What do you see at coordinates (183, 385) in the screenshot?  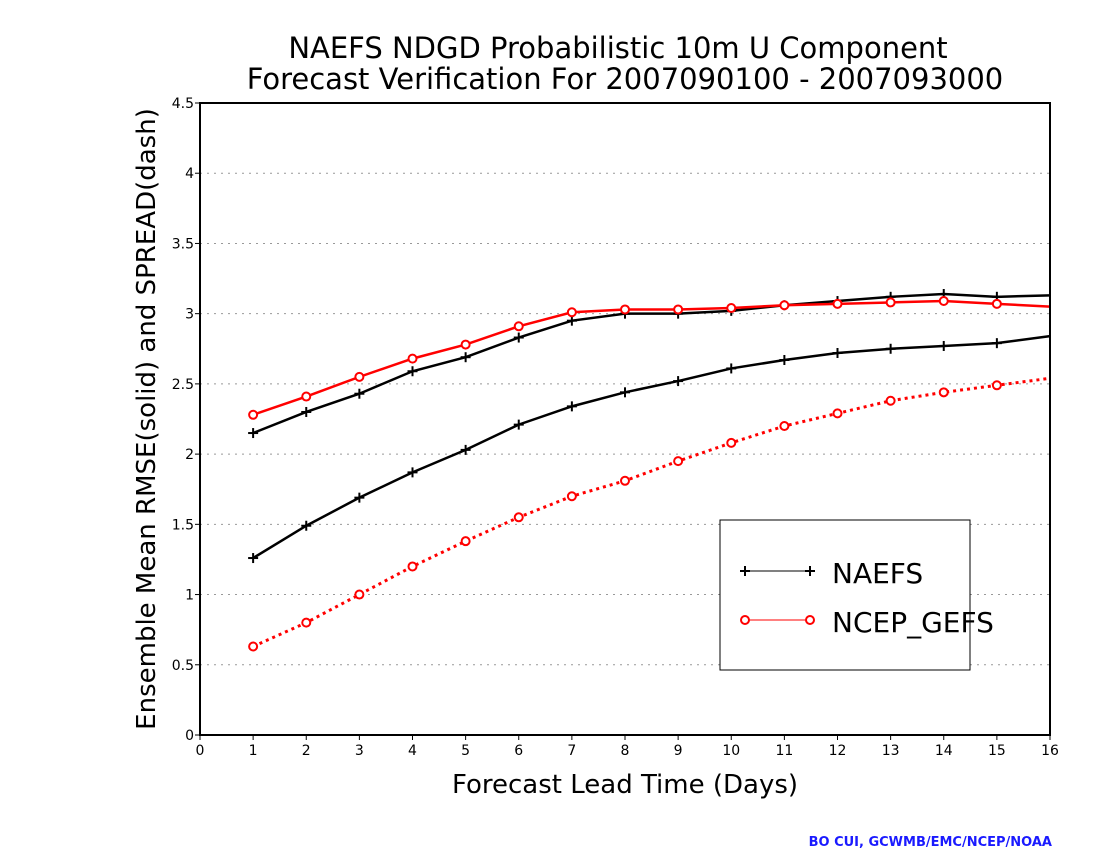 I see `y-tick-label-5: 2.5` at bounding box center [183, 385].